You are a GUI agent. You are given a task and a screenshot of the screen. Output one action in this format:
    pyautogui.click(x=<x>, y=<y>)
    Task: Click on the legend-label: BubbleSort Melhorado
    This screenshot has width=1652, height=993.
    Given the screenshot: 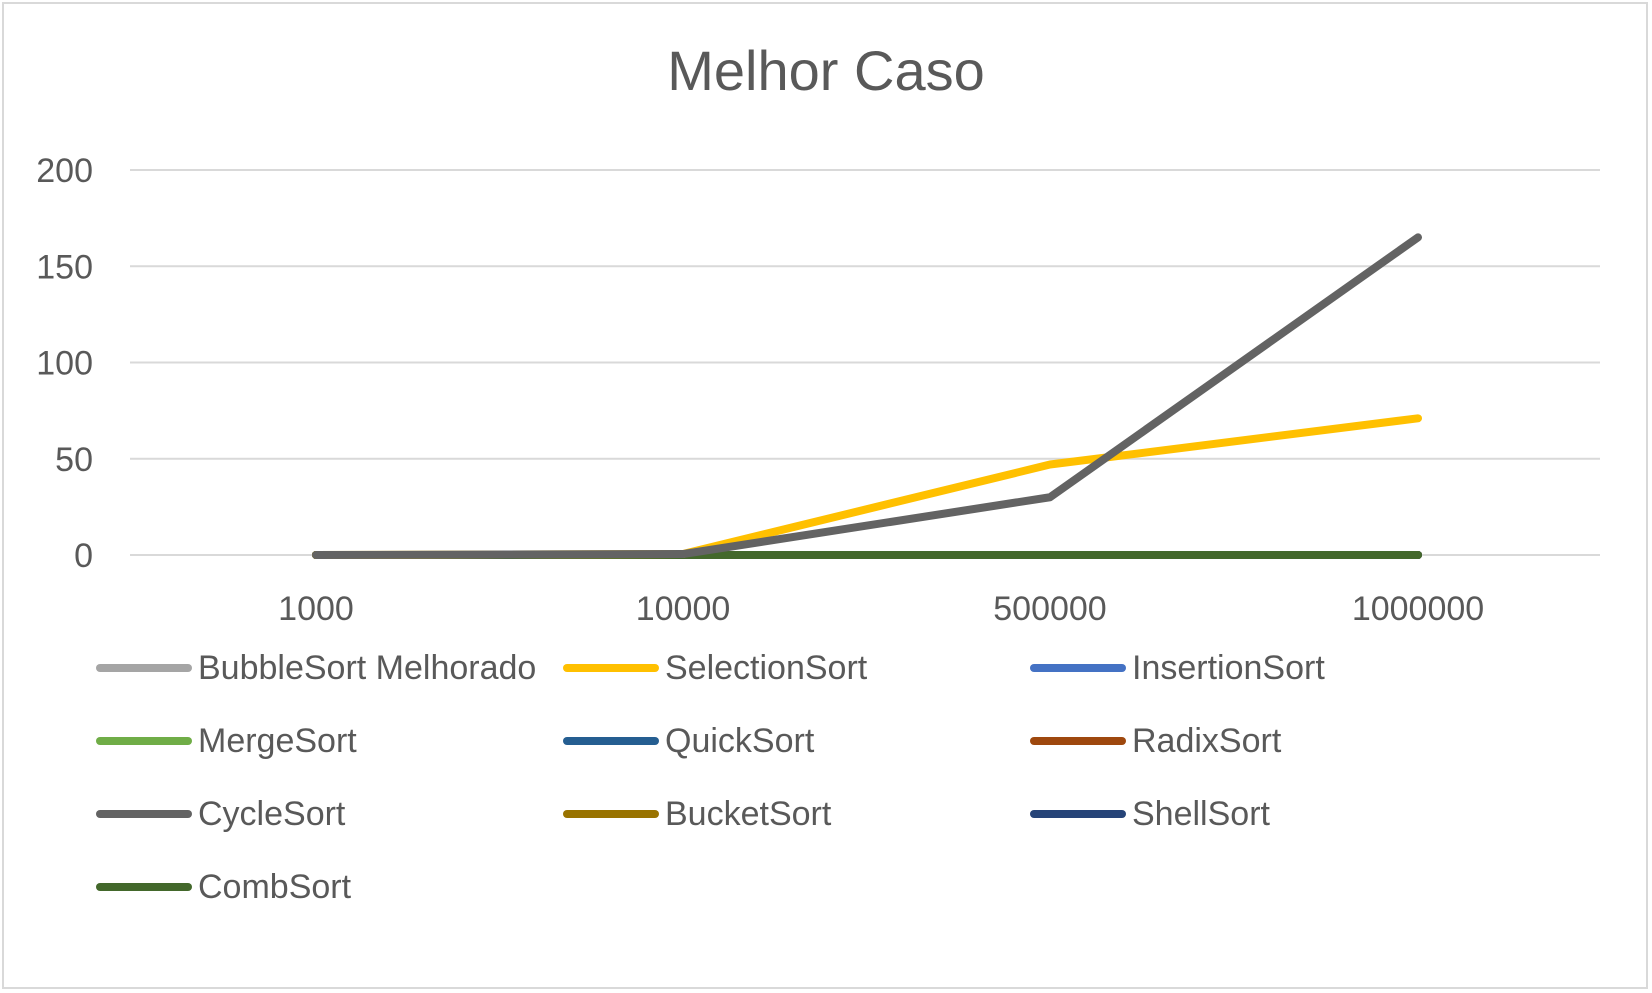 What is the action you would take?
    pyautogui.click(x=367, y=667)
    